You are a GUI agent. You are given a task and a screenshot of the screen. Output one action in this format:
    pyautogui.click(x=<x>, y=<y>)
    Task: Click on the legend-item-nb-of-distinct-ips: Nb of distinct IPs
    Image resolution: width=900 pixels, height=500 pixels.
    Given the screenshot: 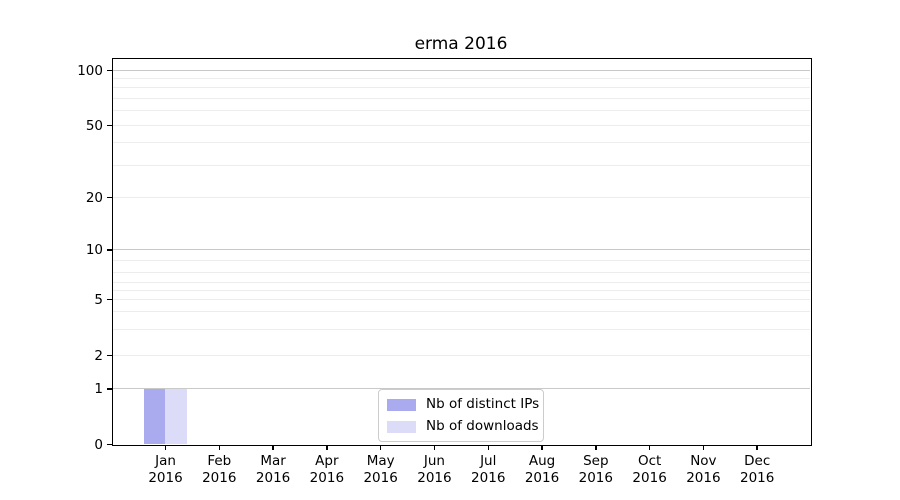 What is the action you would take?
    pyautogui.click(x=463, y=404)
    